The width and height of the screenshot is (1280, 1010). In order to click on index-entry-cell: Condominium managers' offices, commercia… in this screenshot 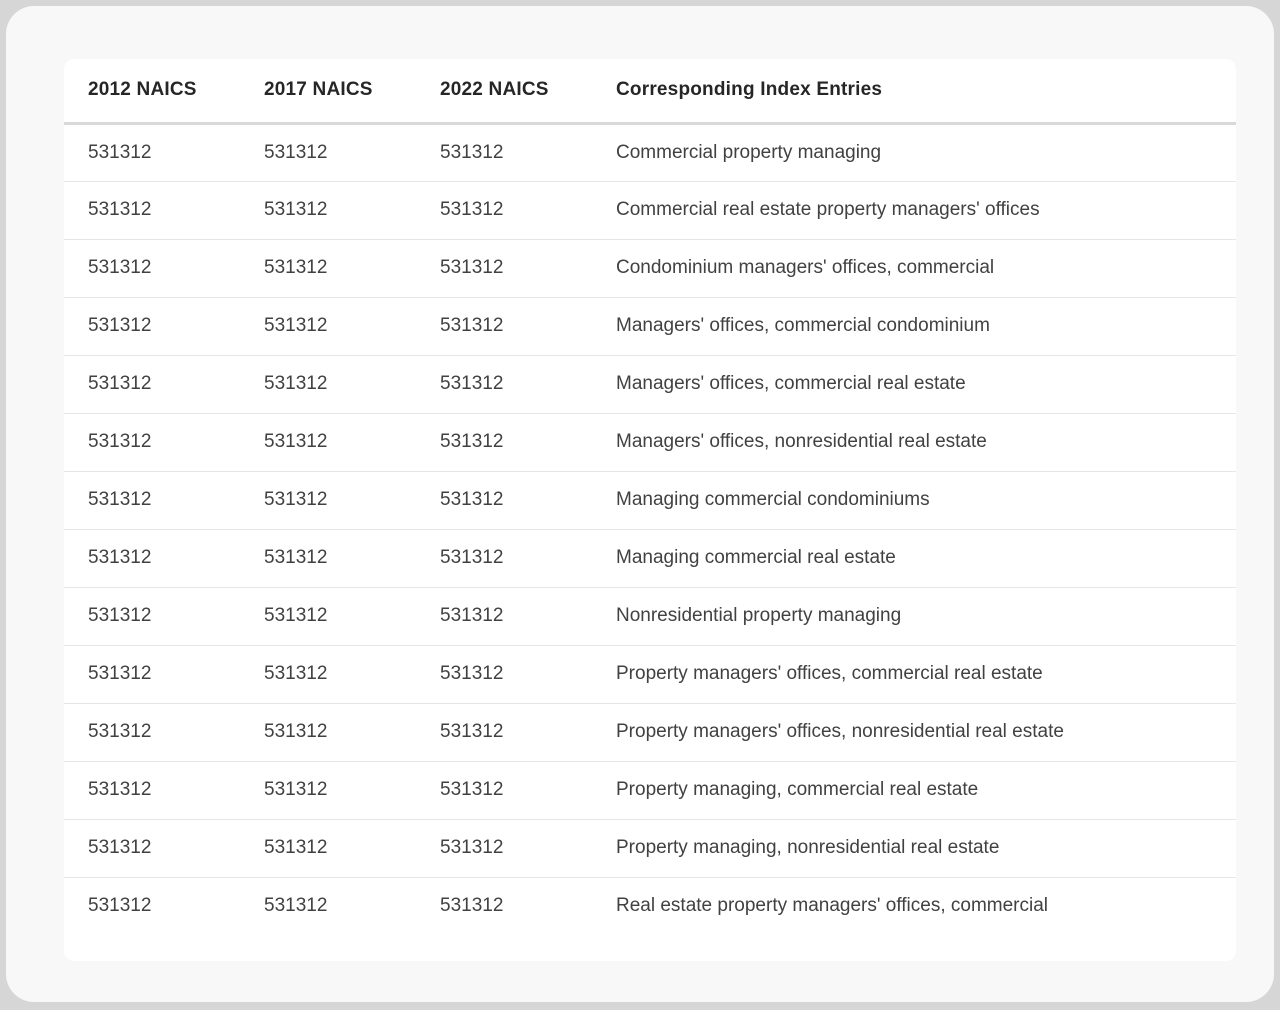, I will do `click(914, 268)`.